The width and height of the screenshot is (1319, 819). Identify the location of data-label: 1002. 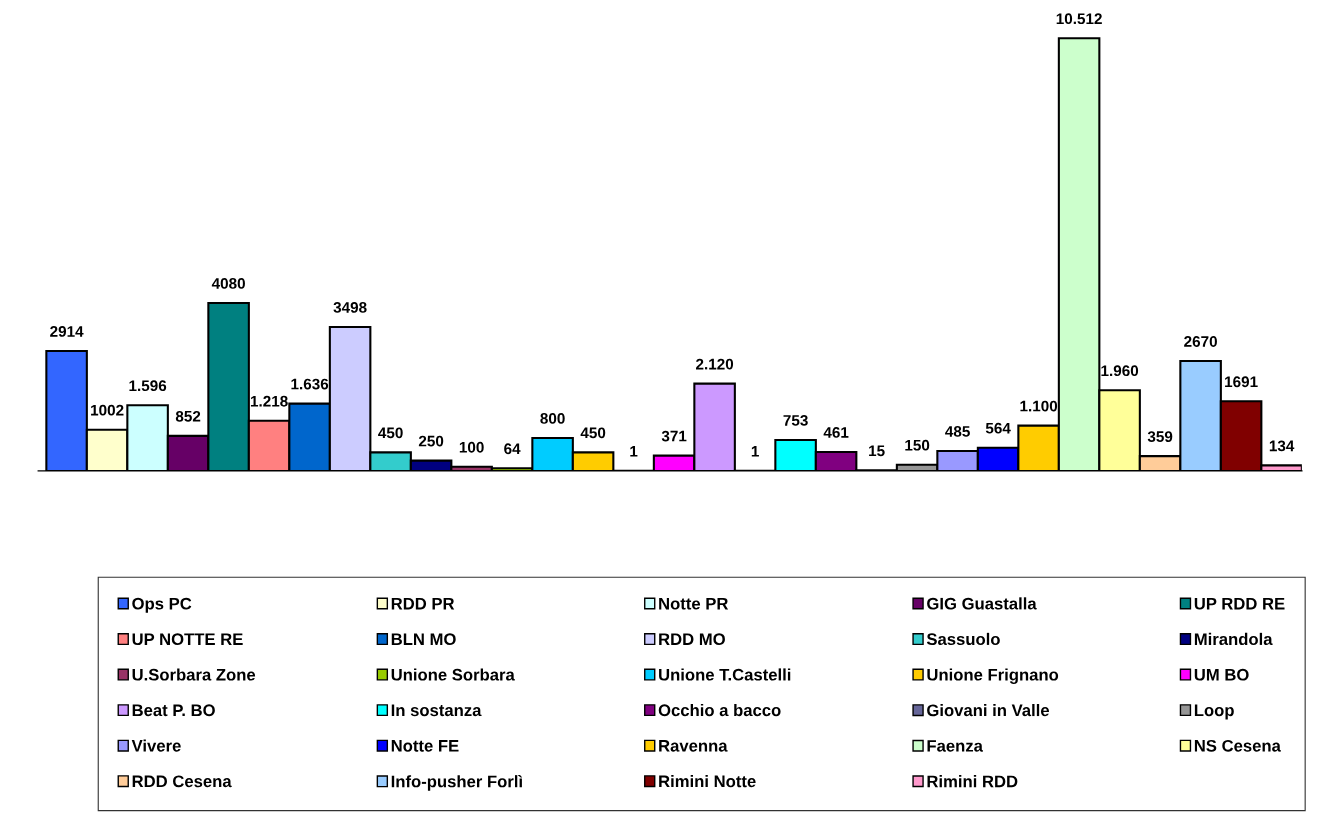
(107, 410).